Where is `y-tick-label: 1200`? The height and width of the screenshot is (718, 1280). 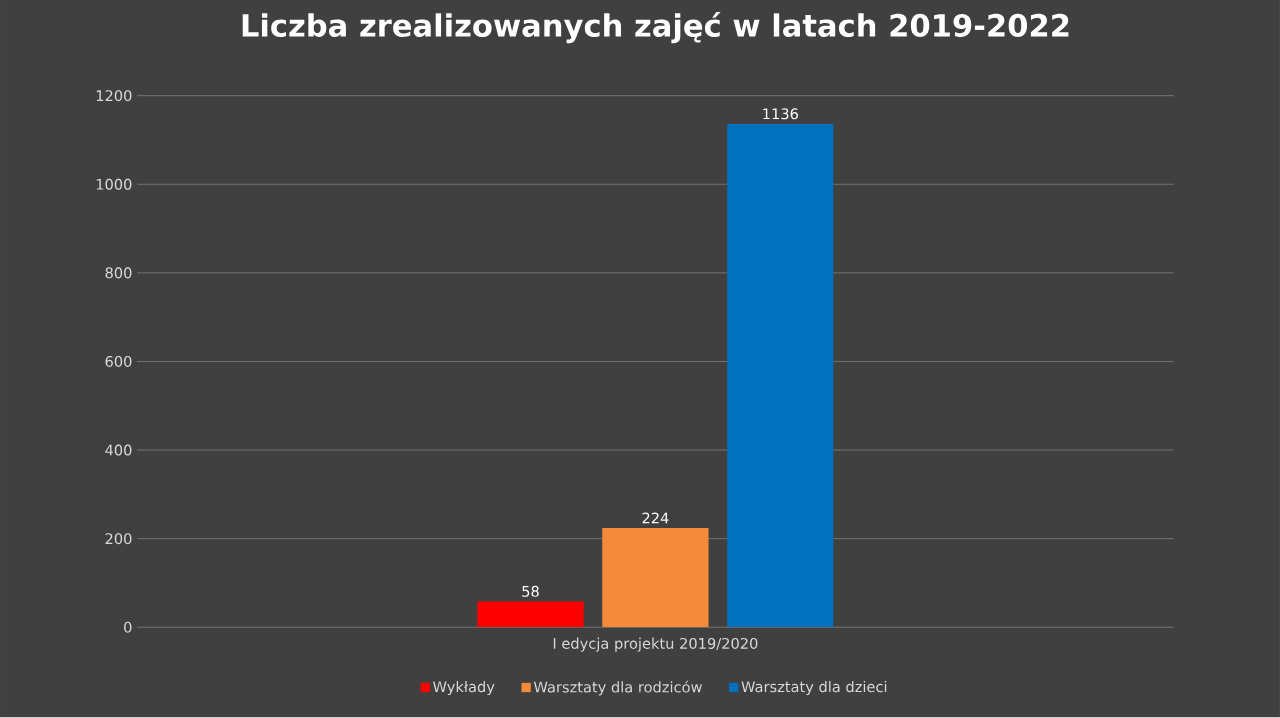
y-tick-label: 1200 is located at coordinates (114, 96).